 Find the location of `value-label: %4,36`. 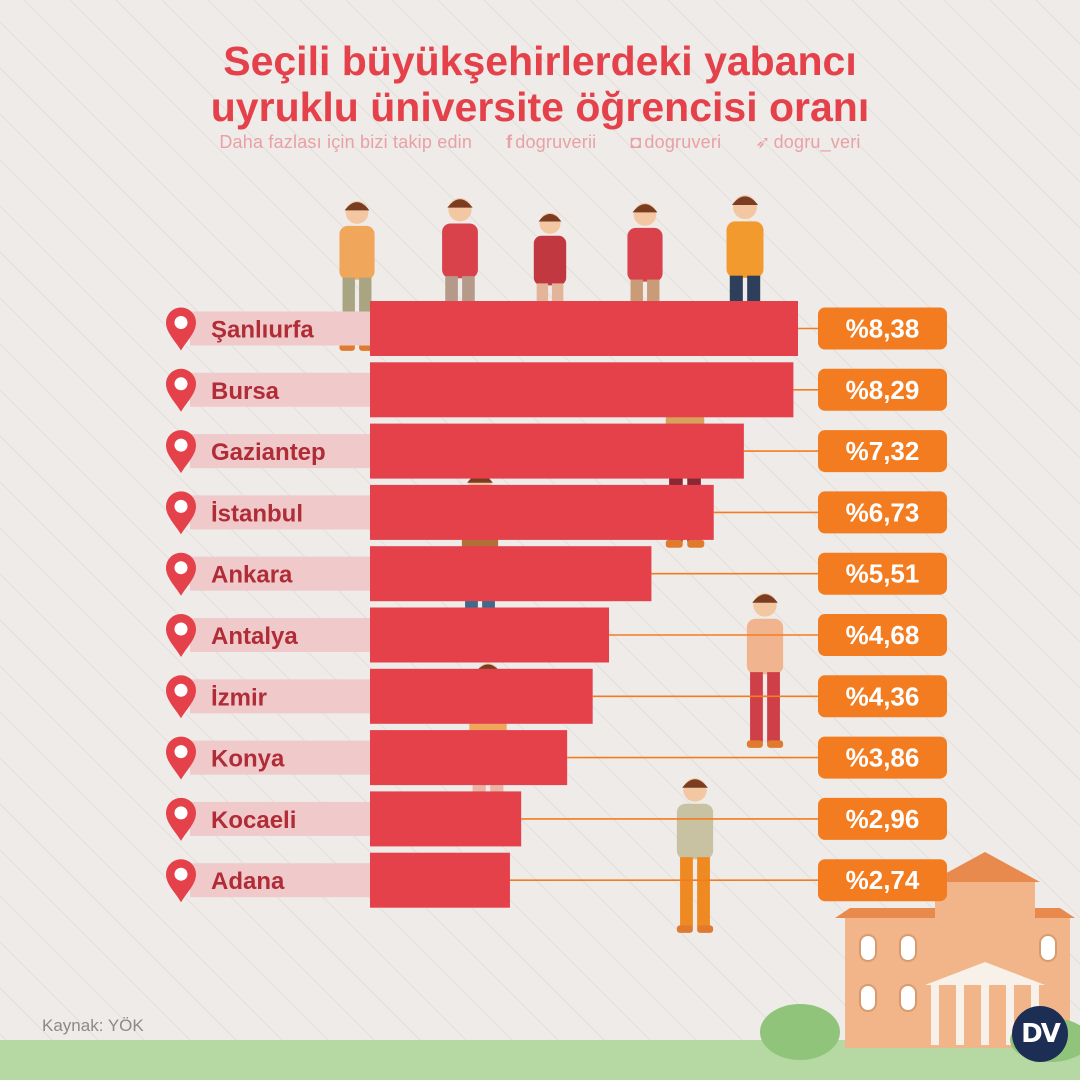

value-label: %4,36 is located at coordinates (883, 696).